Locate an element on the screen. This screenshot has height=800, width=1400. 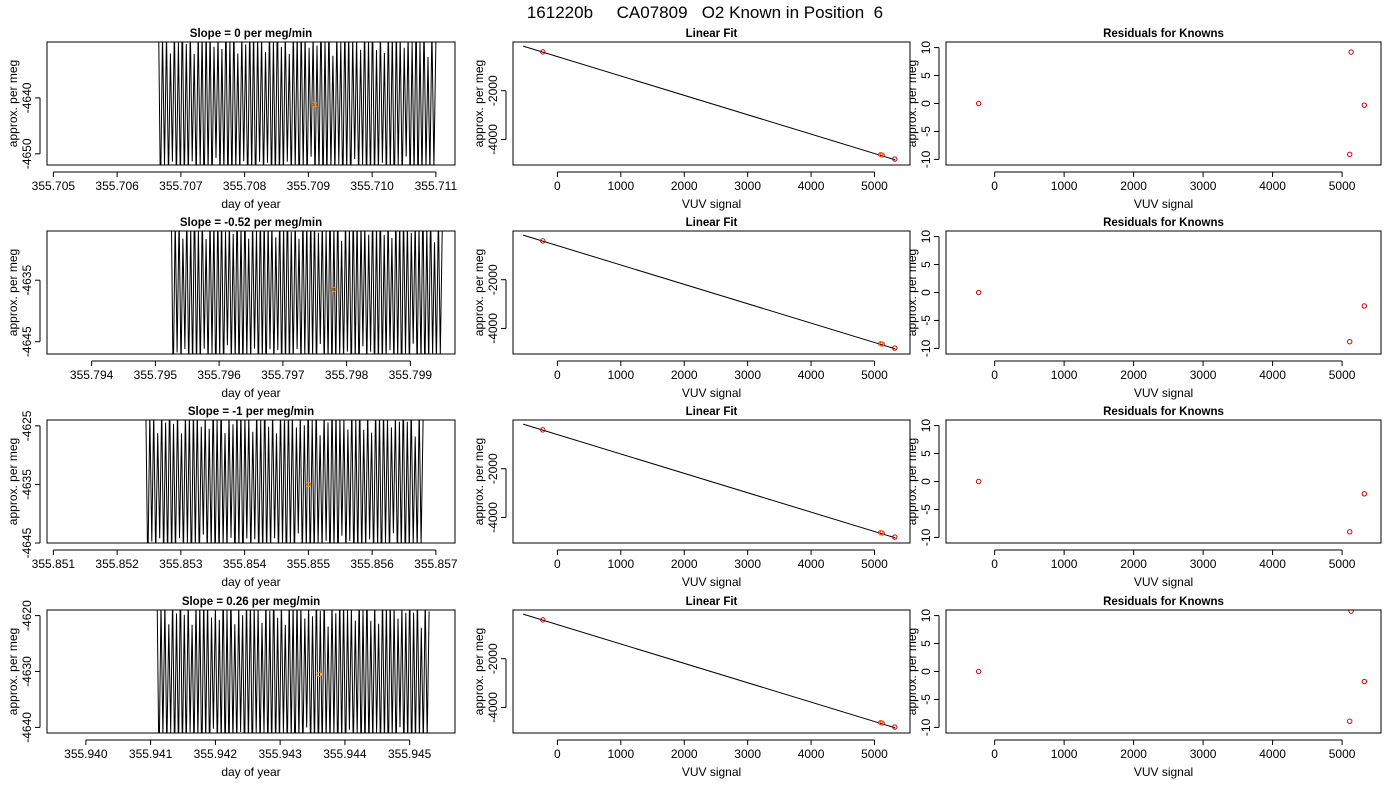
y-tick-label: -4650 is located at coordinates (27, 153).